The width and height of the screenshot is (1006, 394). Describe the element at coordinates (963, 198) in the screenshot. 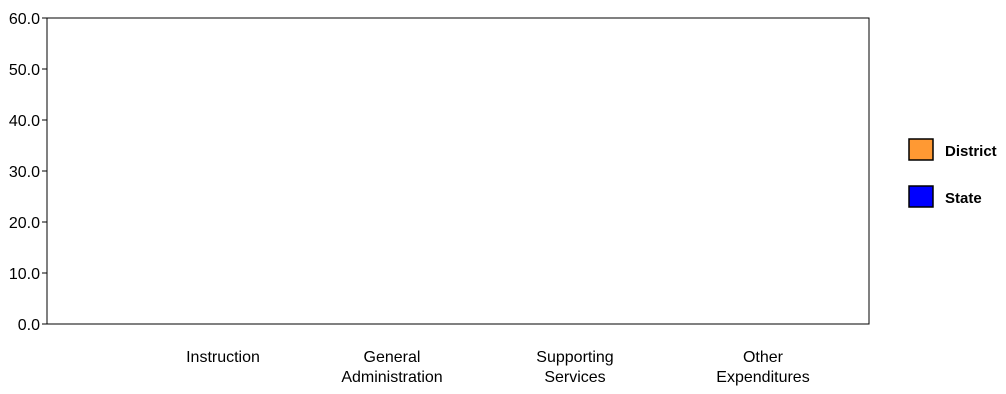

I see `legend-label-state: State` at that location.